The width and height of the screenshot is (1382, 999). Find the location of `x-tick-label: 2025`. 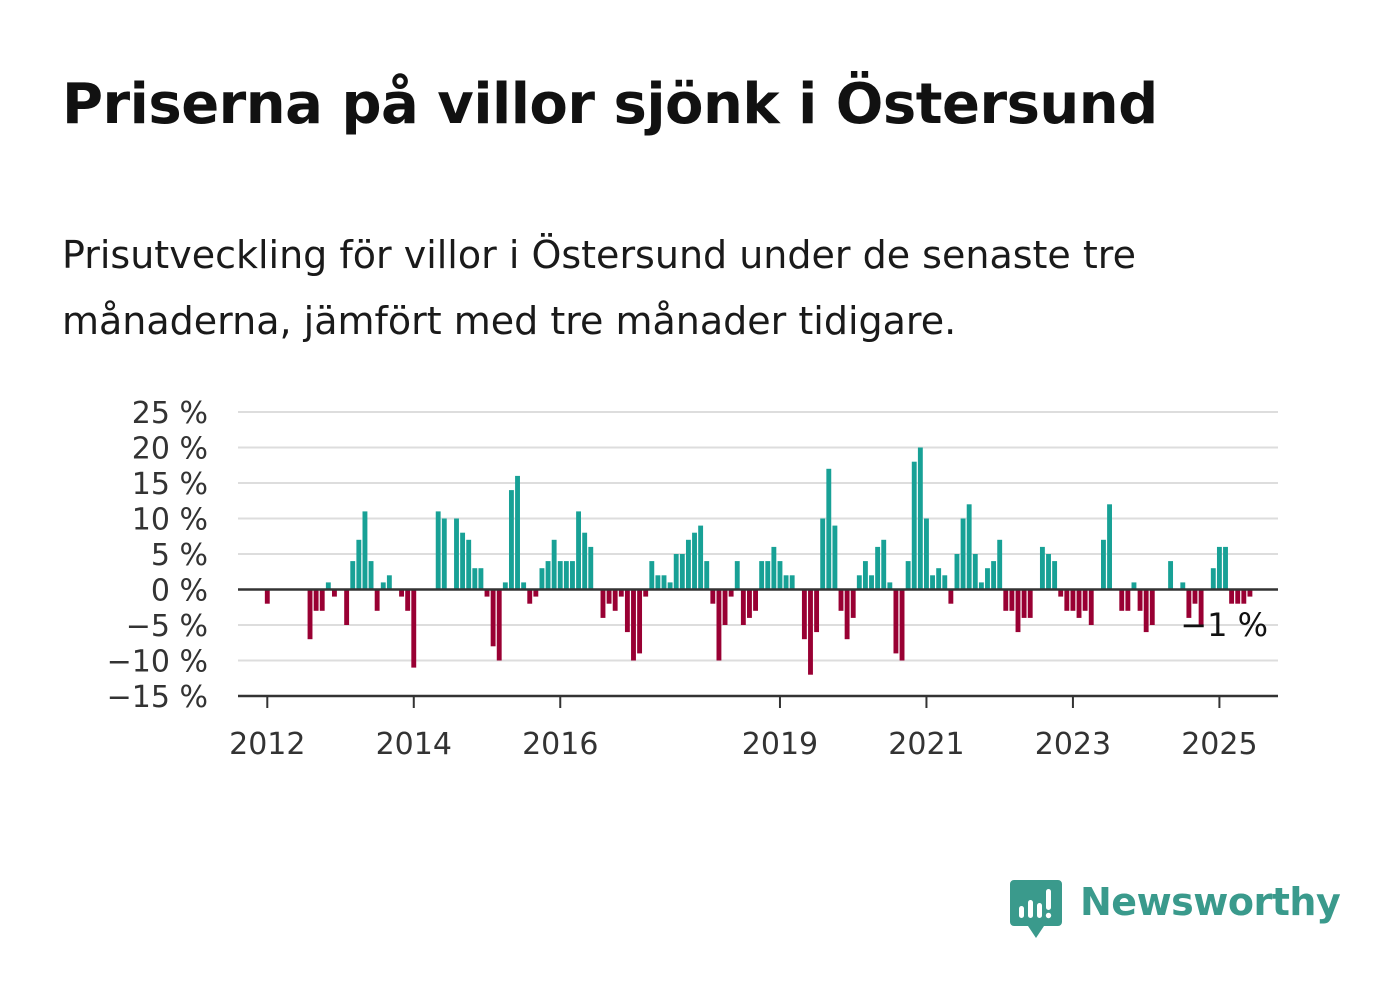

x-tick-label: 2025 is located at coordinates (1219, 744).